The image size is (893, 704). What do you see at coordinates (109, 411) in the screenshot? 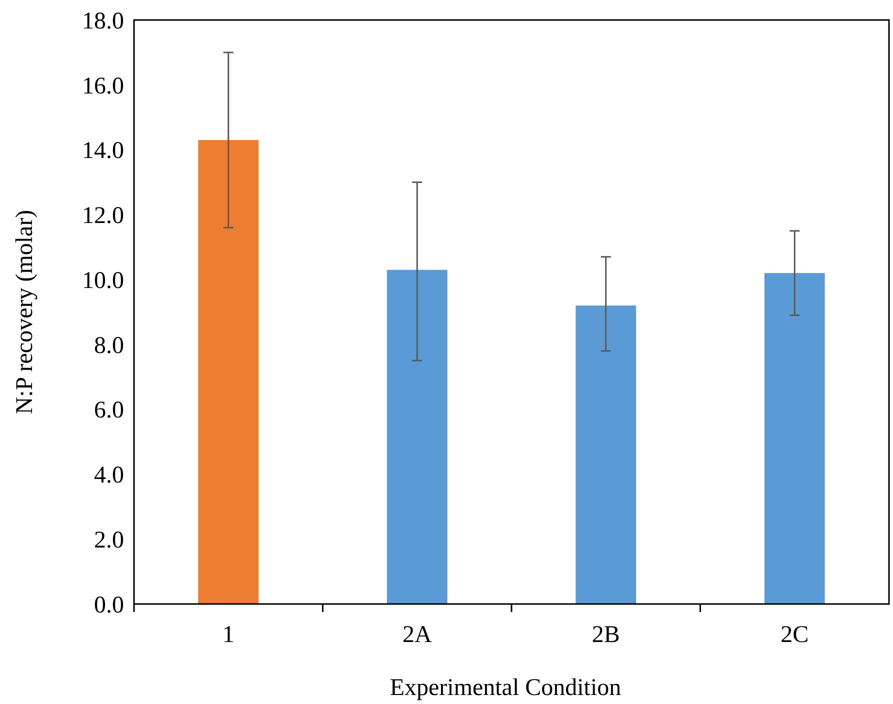
I see `y-tick-label: 6.0` at bounding box center [109, 411].